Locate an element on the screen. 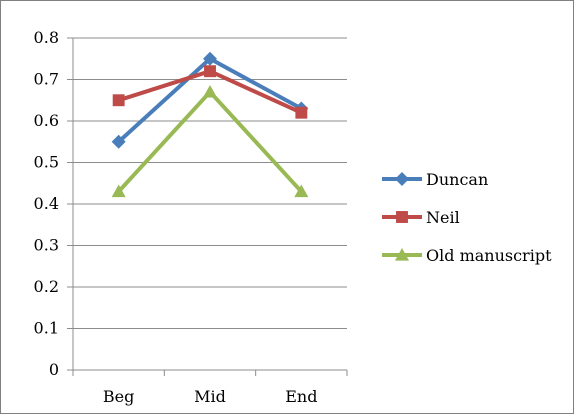 Image resolution: width=574 pixels, height=415 pixels. y-tick-label: 0.5 is located at coordinates (46, 162).